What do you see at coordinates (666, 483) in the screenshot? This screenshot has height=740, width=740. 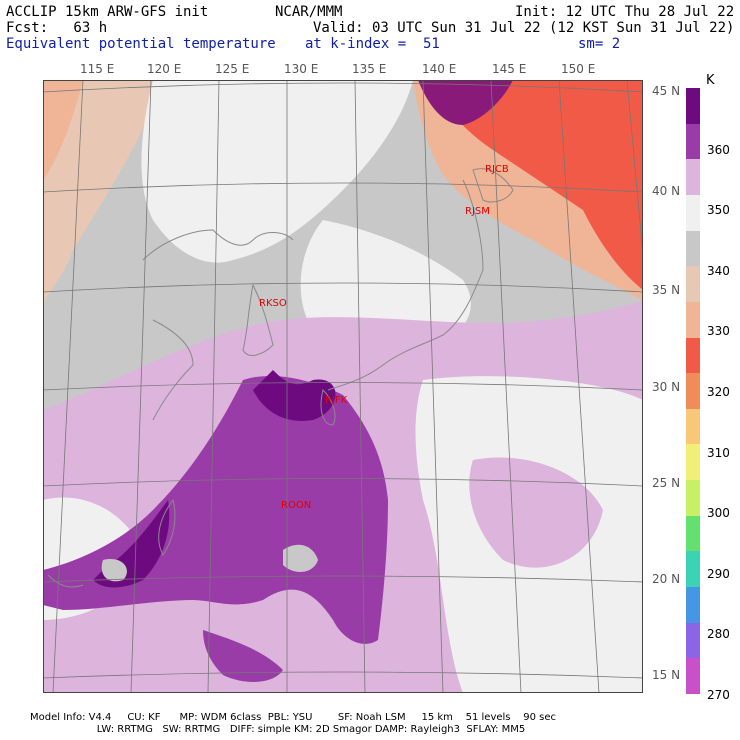 I see `lat-label-25: 25 N` at bounding box center [666, 483].